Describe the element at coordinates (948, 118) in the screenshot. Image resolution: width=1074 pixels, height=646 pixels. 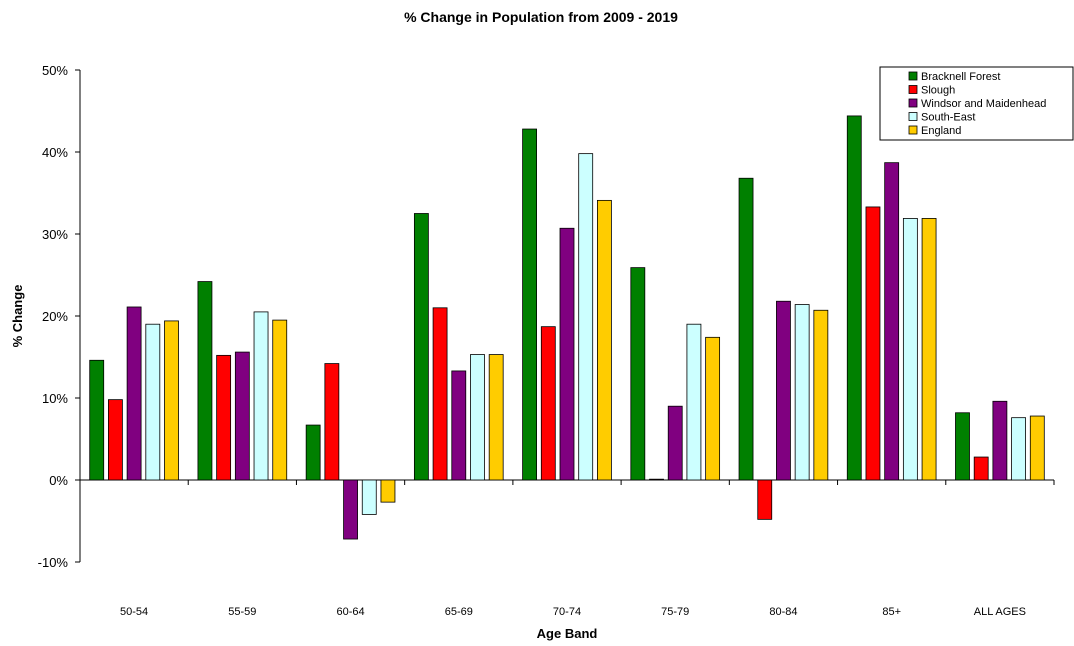
I see `legend-label: South-East` at that location.